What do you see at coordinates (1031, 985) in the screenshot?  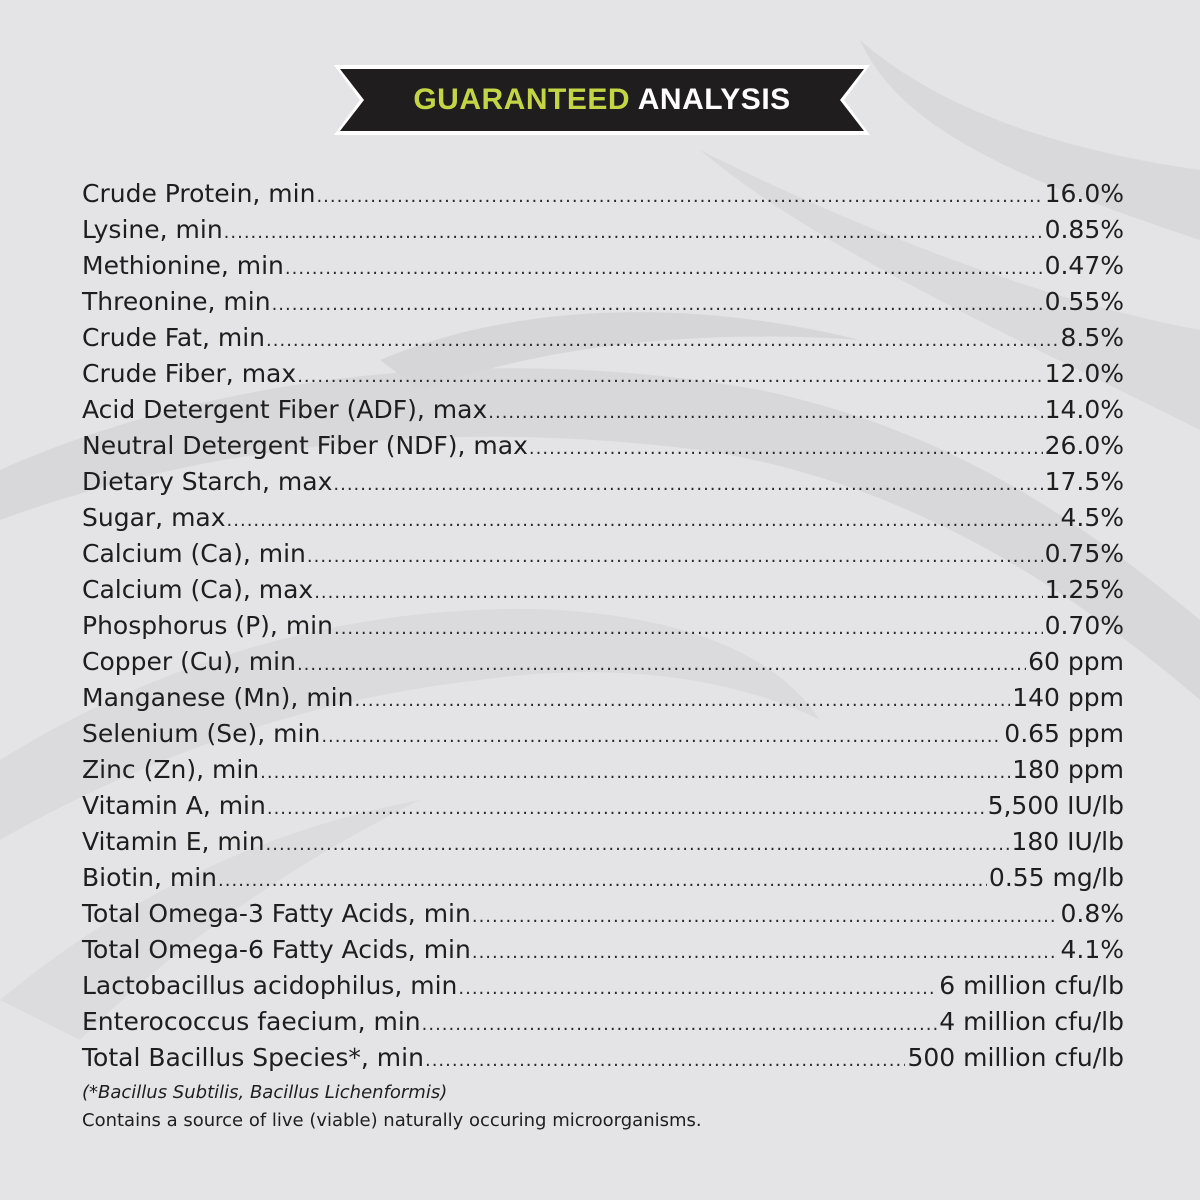 I see `analysis-row-value: 6 million cfu/lb` at bounding box center [1031, 985].